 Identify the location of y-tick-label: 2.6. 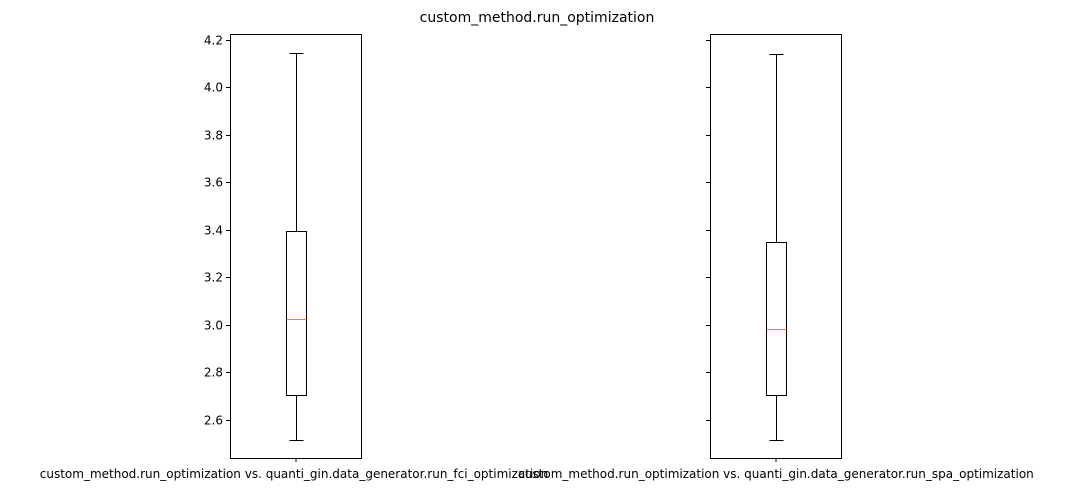
(213, 421).